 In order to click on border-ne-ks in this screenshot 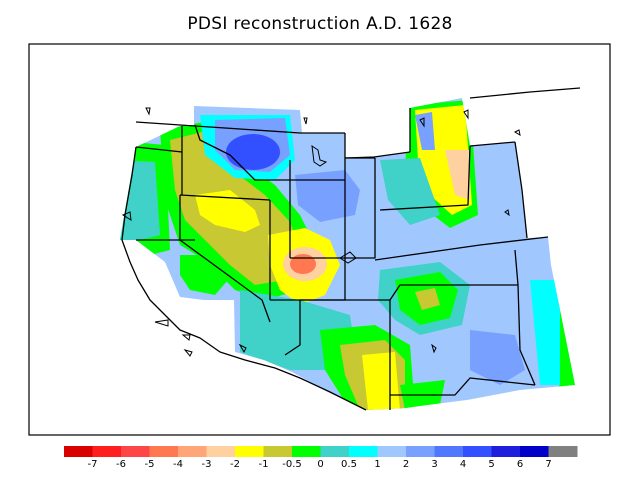, I will do `click(461, 248)`.